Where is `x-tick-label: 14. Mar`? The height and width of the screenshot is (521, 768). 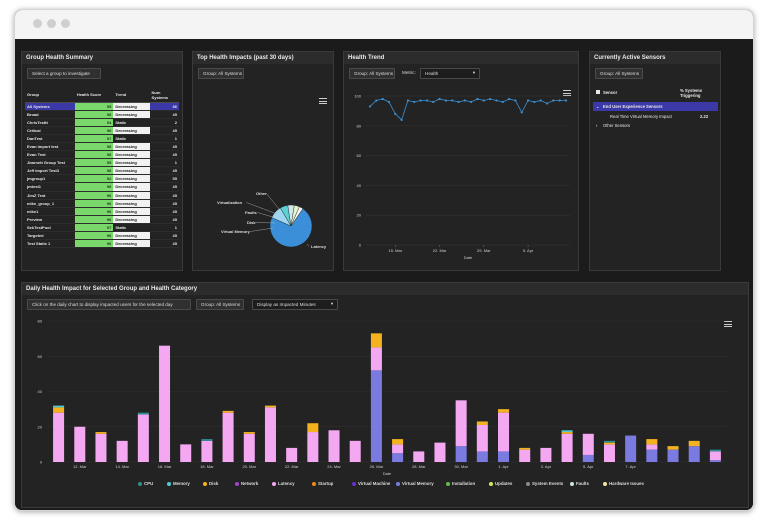
x-tick-label: 14. Mar is located at coordinates (122, 466).